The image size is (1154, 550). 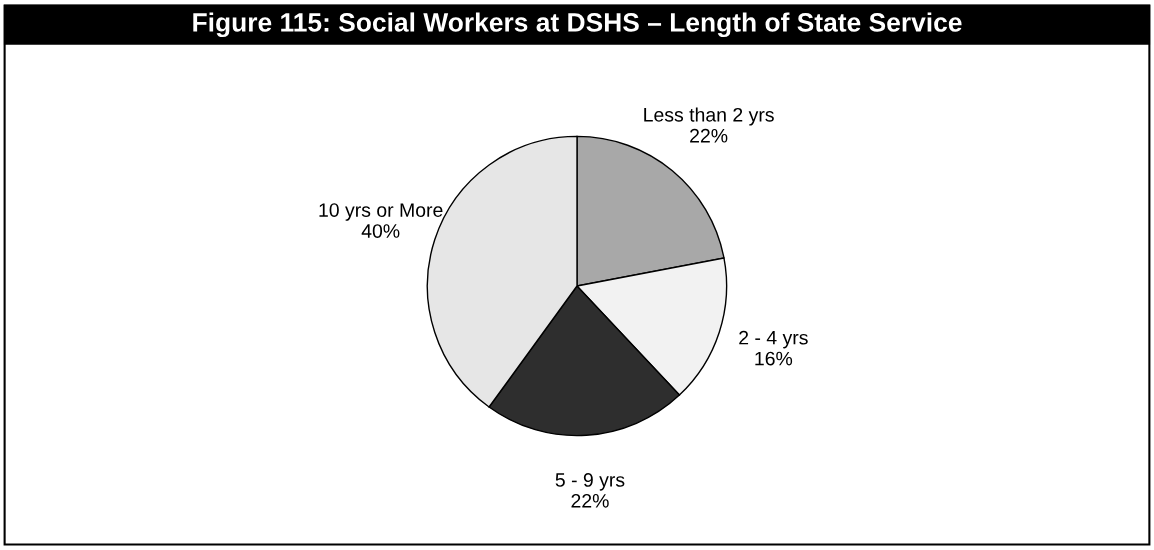 What do you see at coordinates (577, 25) in the screenshot?
I see `chart-title: Figure 115: Social Workers at DSHS – Length of State Service` at bounding box center [577, 25].